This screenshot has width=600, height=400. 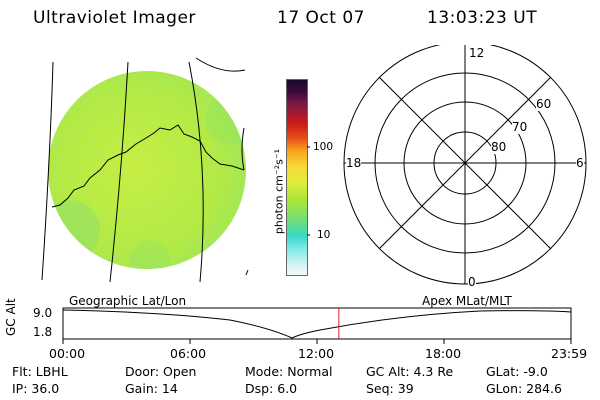 What do you see at coordinates (467, 301) in the screenshot?
I see `timeline-right-caption: Apex MLat/MLT` at bounding box center [467, 301].